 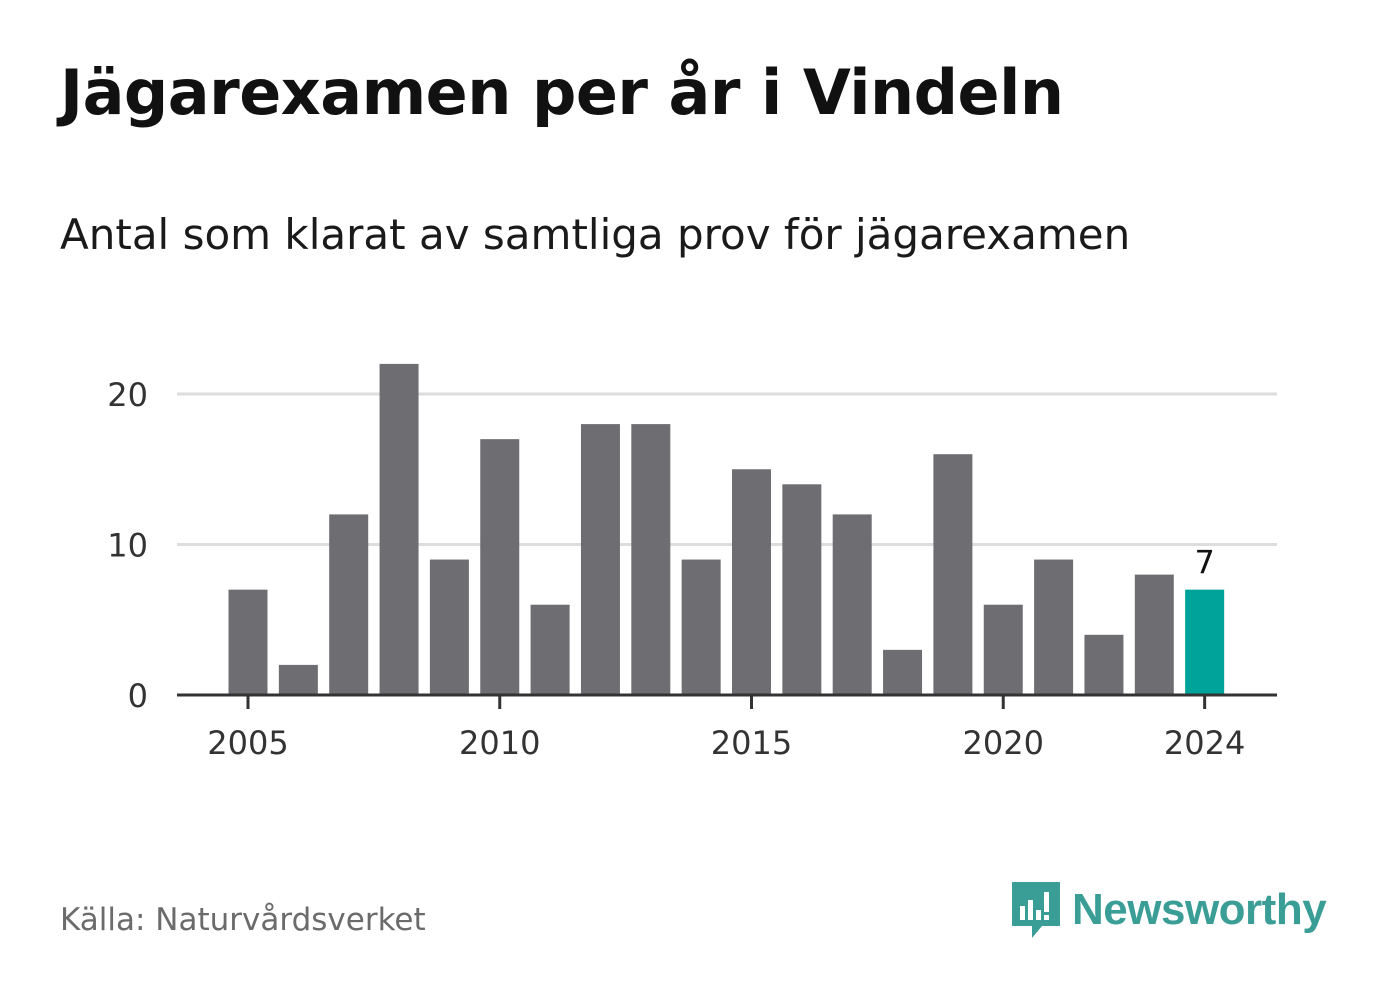 What do you see at coordinates (138, 696) in the screenshot?
I see `y-tick-label: 0` at bounding box center [138, 696].